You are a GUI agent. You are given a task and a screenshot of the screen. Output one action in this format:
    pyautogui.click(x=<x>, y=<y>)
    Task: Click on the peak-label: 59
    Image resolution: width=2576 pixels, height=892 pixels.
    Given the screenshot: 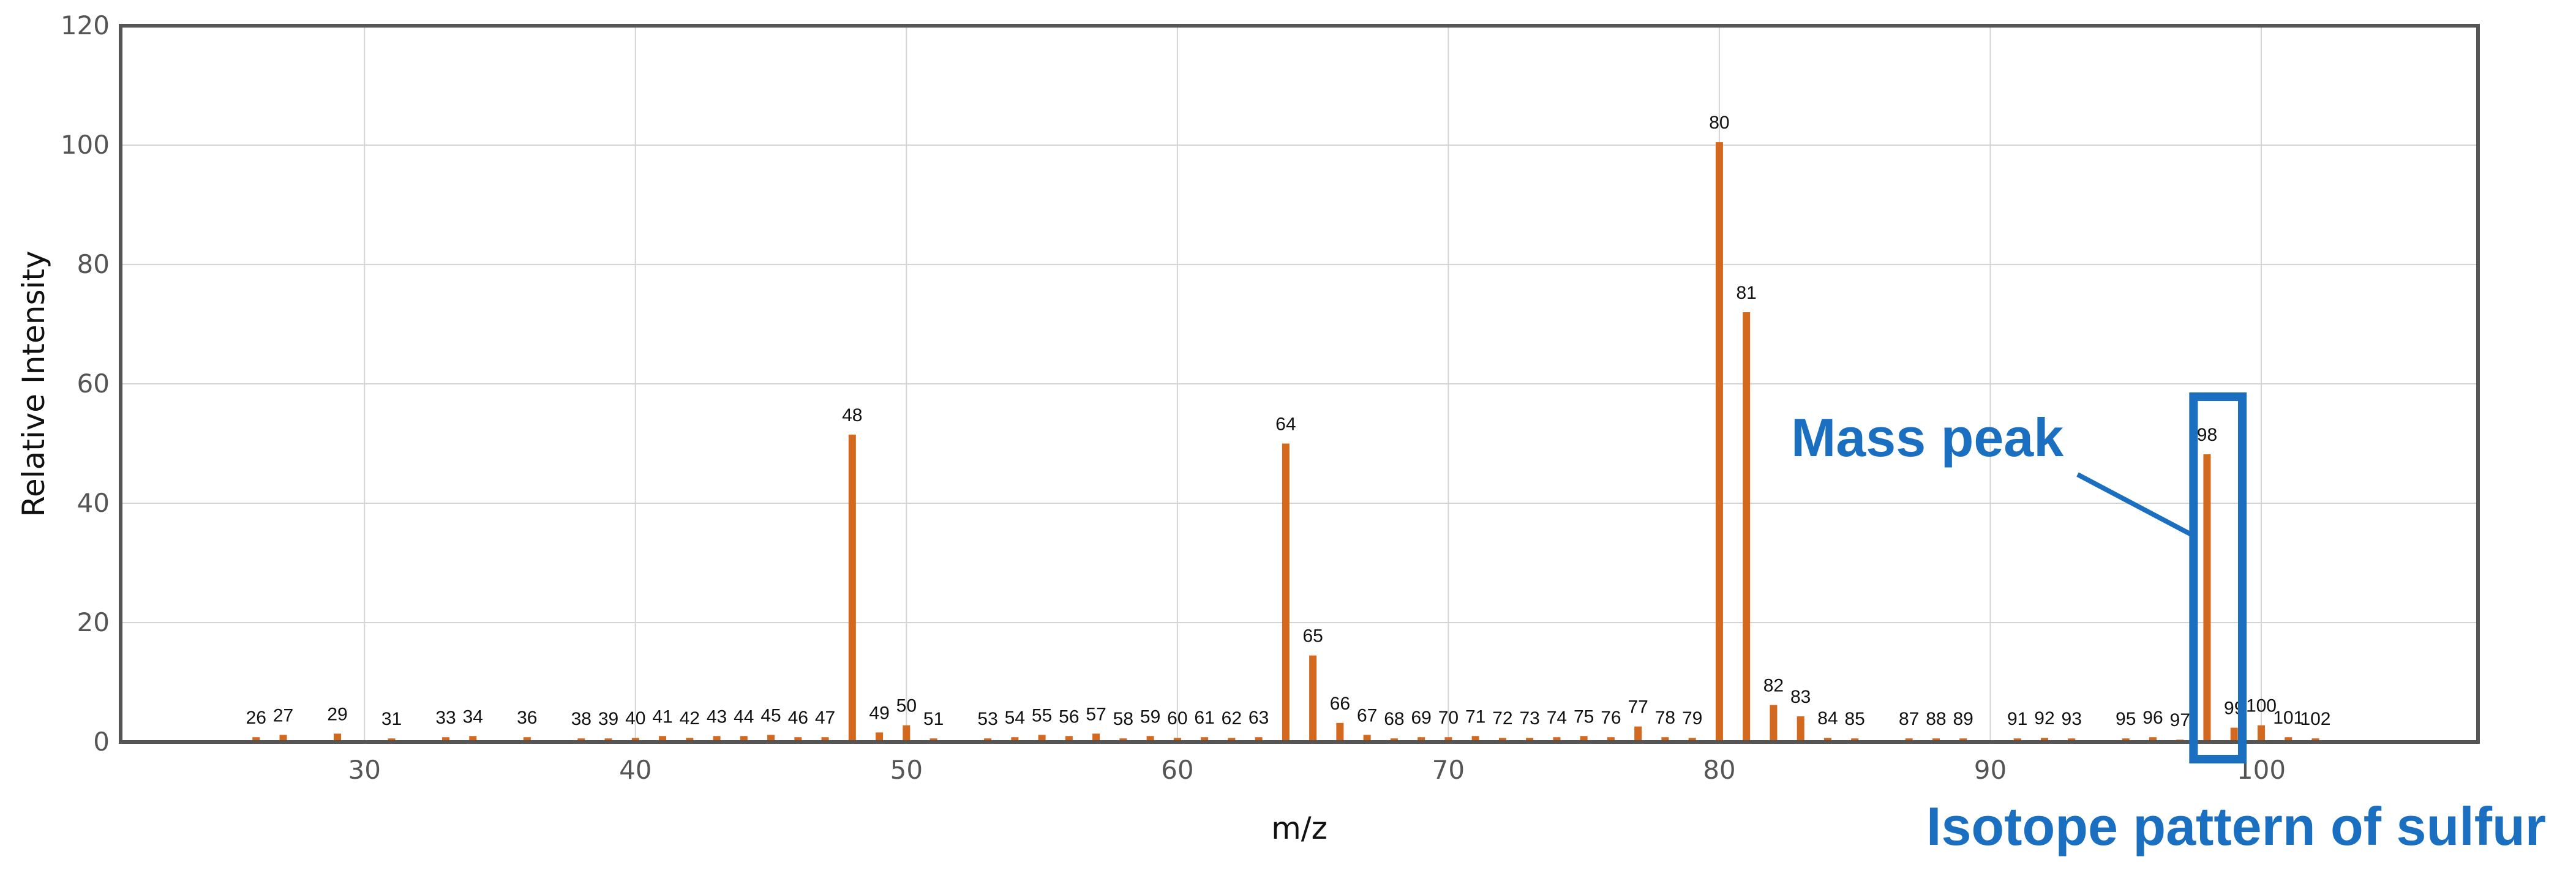 What is the action you would take?
    pyautogui.click(x=1150, y=717)
    